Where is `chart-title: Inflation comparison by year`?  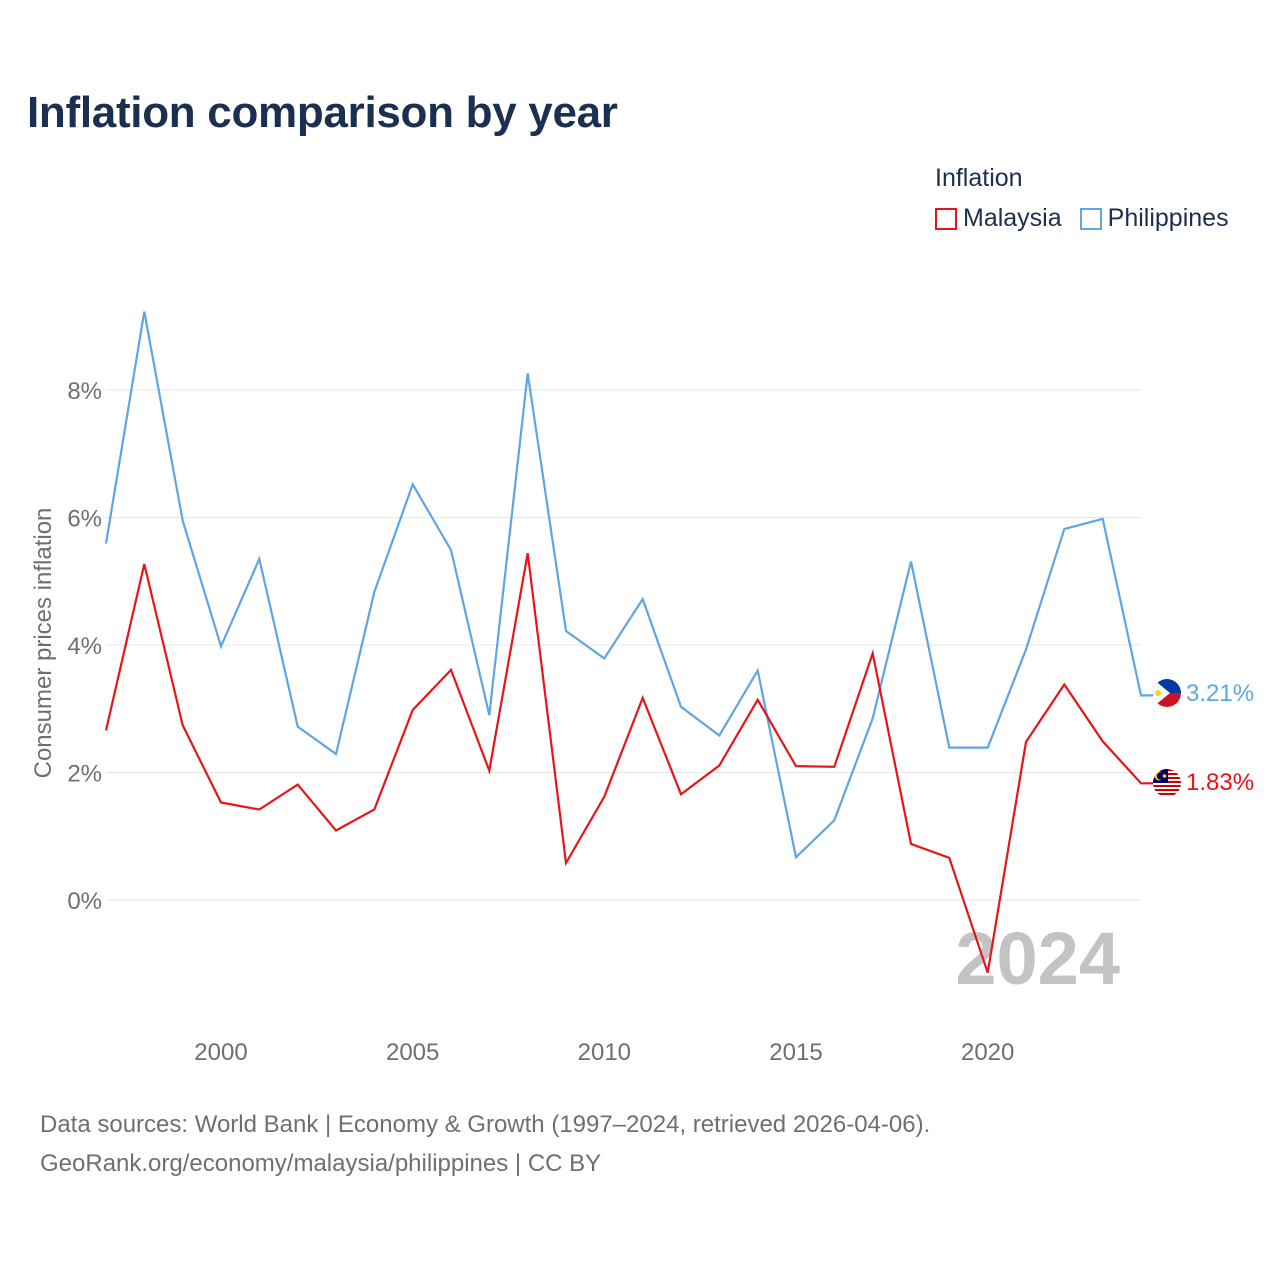 chart-title: Inflation comparison by year is located at coordinates (322, 112).